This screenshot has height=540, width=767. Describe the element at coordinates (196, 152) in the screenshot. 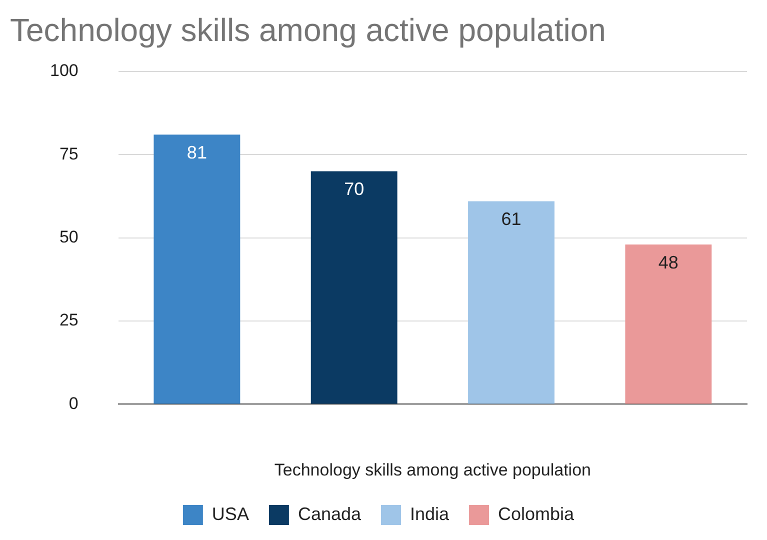

I see `data-label: 81` at that location.